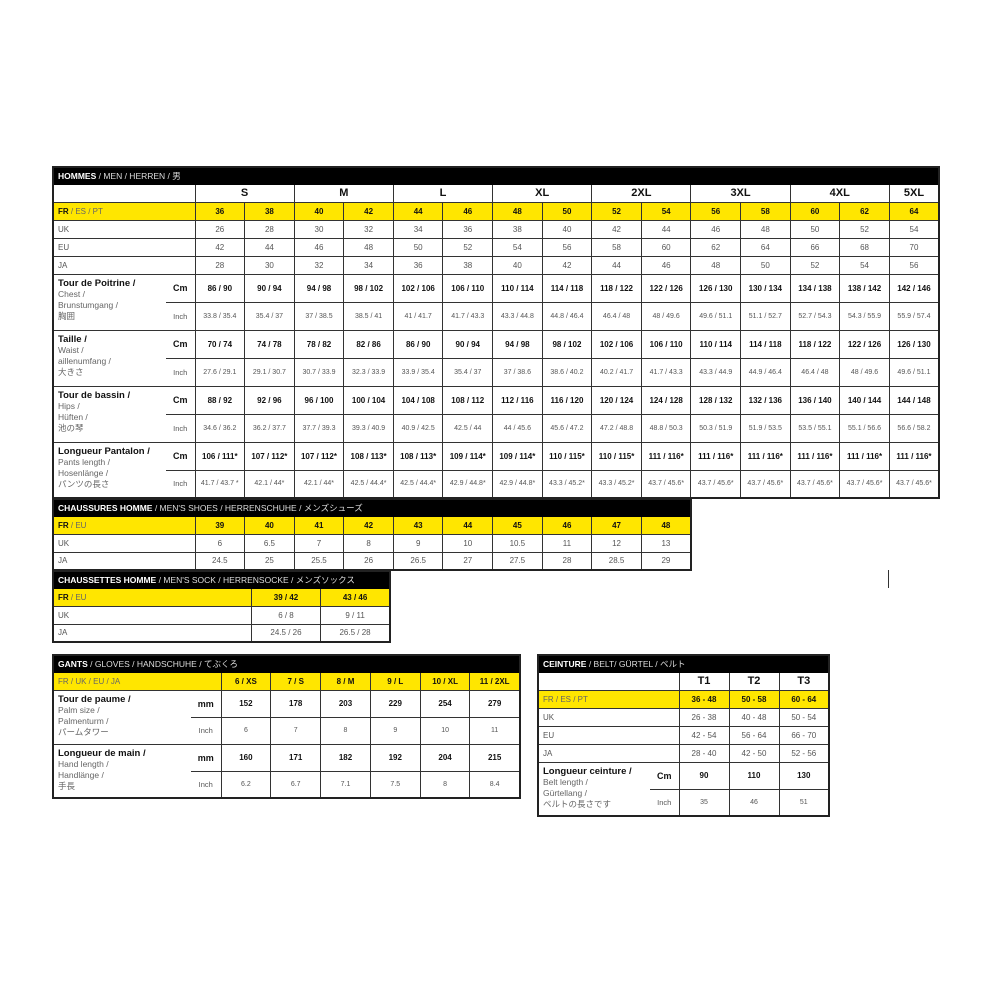 The image size is (1005, 1005). Describe the element at coordinates (368, 372) in the screenshot. I see `measure-value-inch: 32.3 / 33.9` at that location.